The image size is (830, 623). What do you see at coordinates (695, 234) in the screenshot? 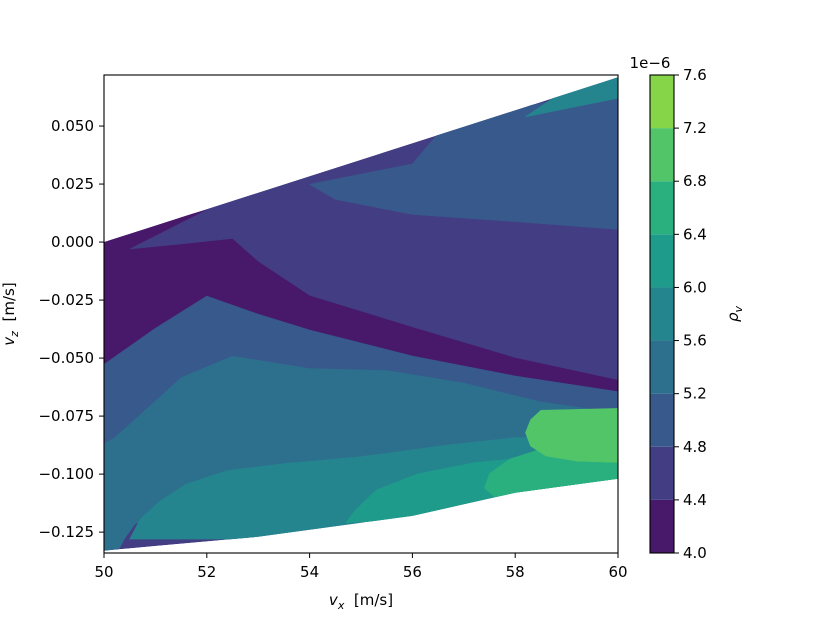
I see `colorbar-tick-label: 6.4` at bounding box center [695, 234].